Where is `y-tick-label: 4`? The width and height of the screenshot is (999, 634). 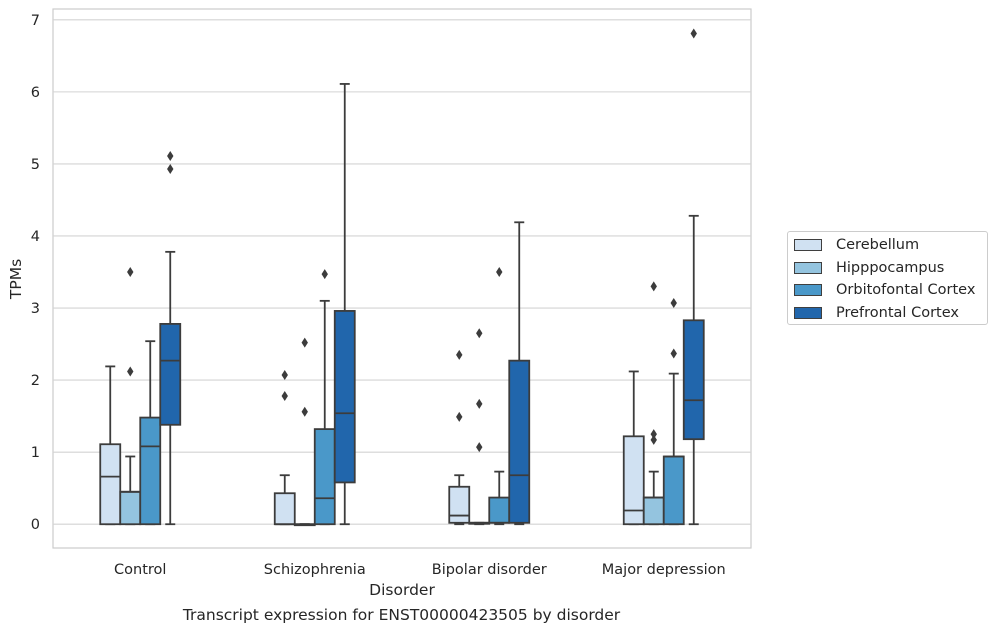 y-tick-label: 4 is located at coordinates (35, 237).